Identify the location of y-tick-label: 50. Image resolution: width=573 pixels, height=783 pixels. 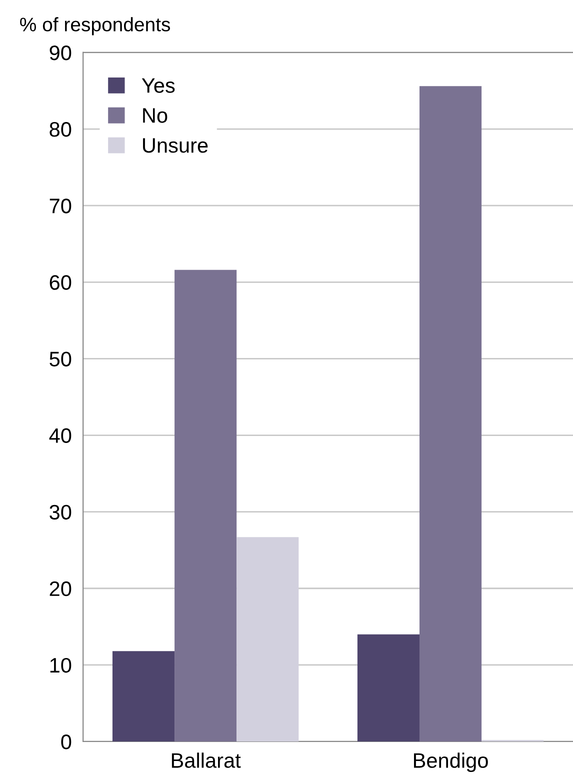
(61, 359).